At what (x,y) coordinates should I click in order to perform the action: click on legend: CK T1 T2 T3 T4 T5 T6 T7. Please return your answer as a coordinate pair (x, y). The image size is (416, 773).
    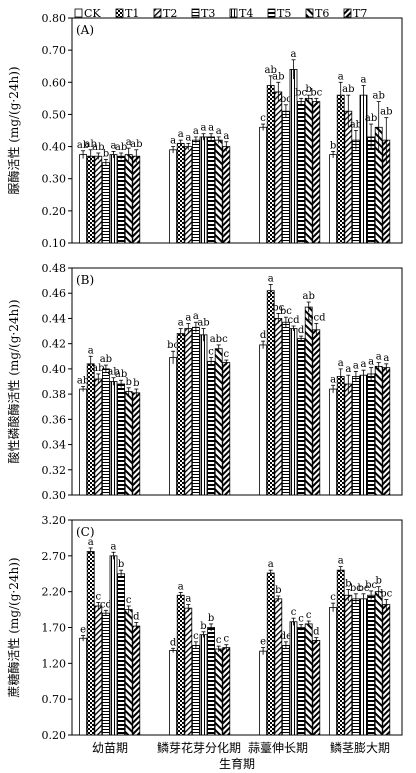
    Looking at the image, I should click on (220, 13).